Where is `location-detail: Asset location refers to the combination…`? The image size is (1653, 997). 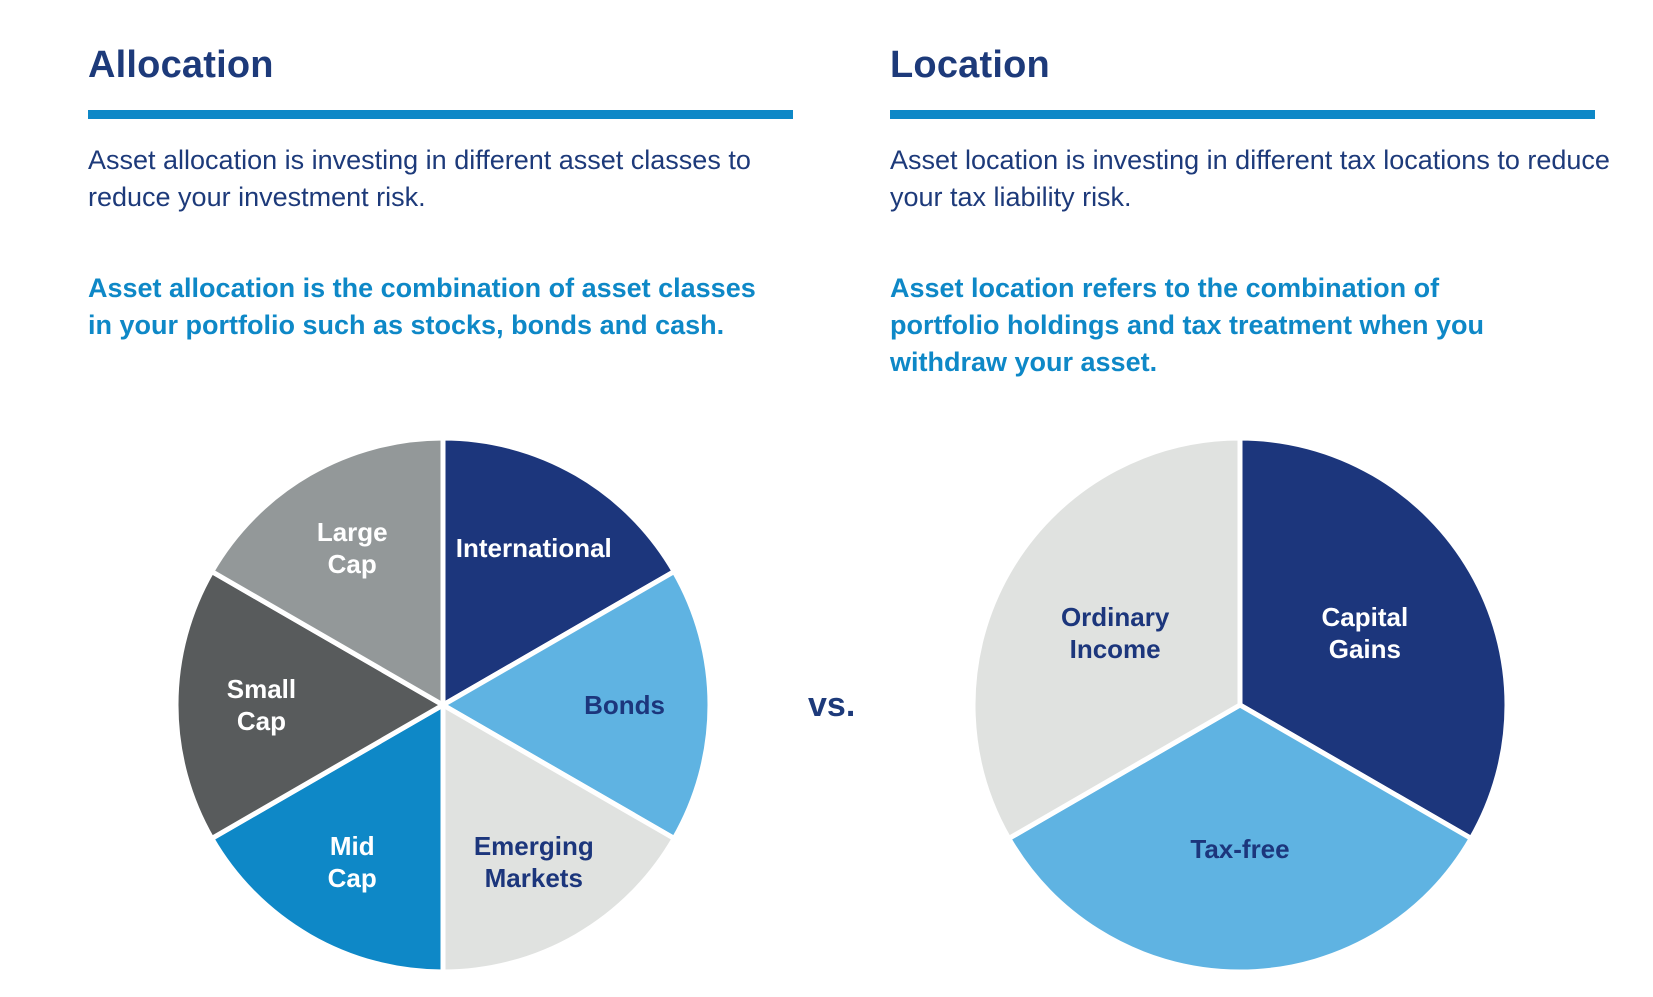 location-detail: Asset location refers to the combination… is located at coordinates (1187, 325).